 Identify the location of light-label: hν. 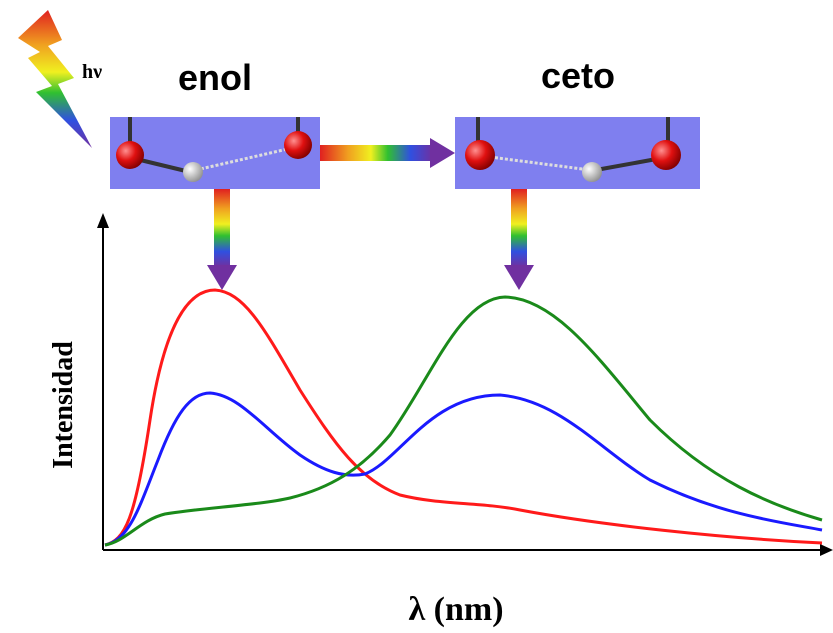
(92, 72).